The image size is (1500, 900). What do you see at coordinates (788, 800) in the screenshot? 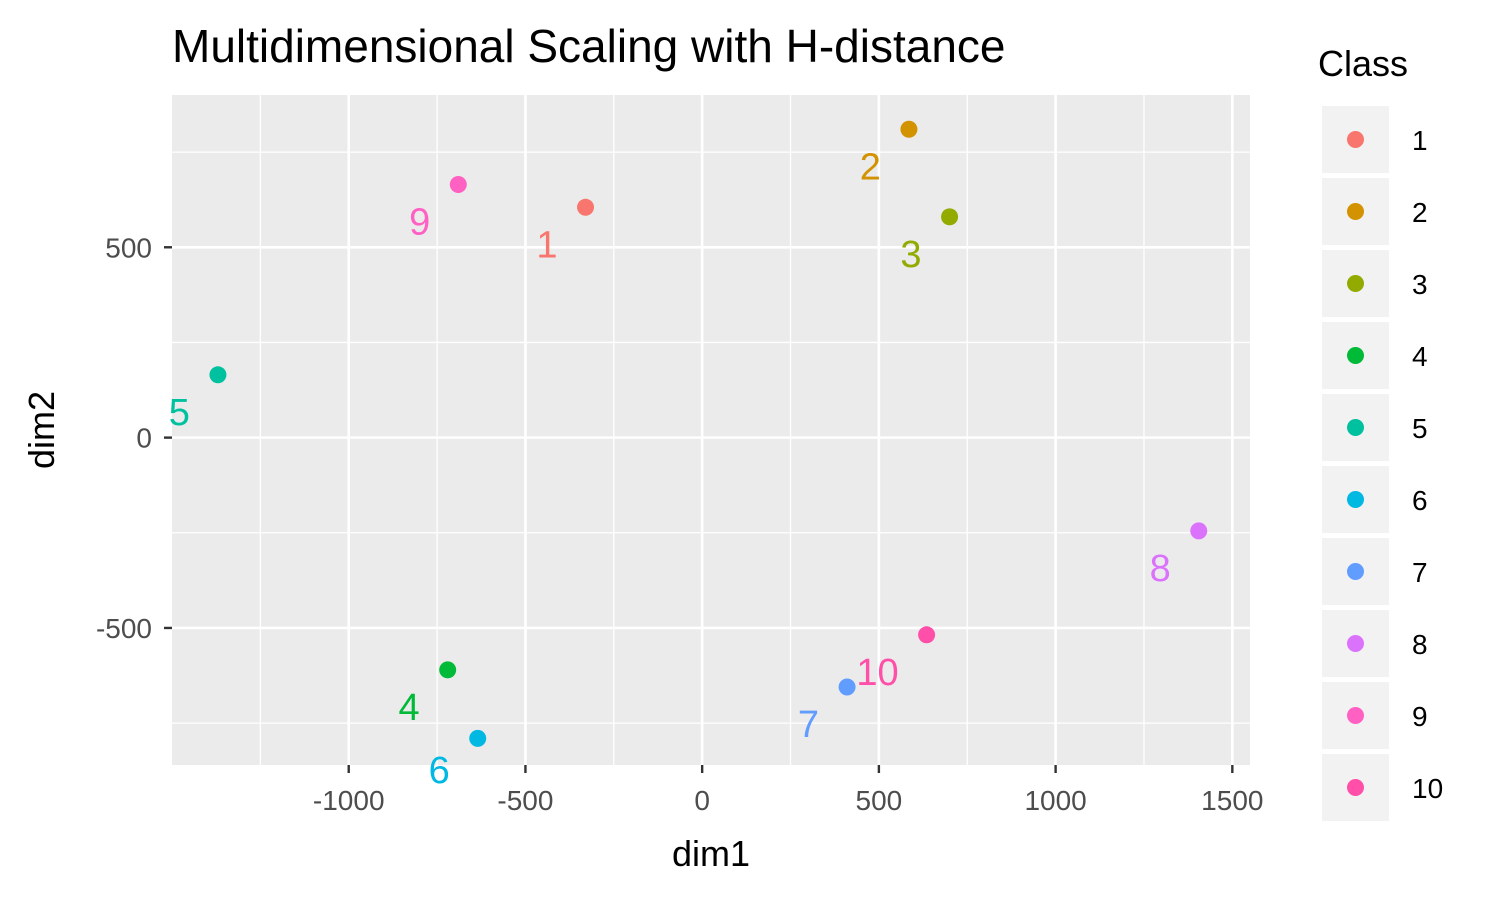
I see `x-axis-tick-labels: -1000 -500 0 500 1000 1500` at bounding box center [788, 800].